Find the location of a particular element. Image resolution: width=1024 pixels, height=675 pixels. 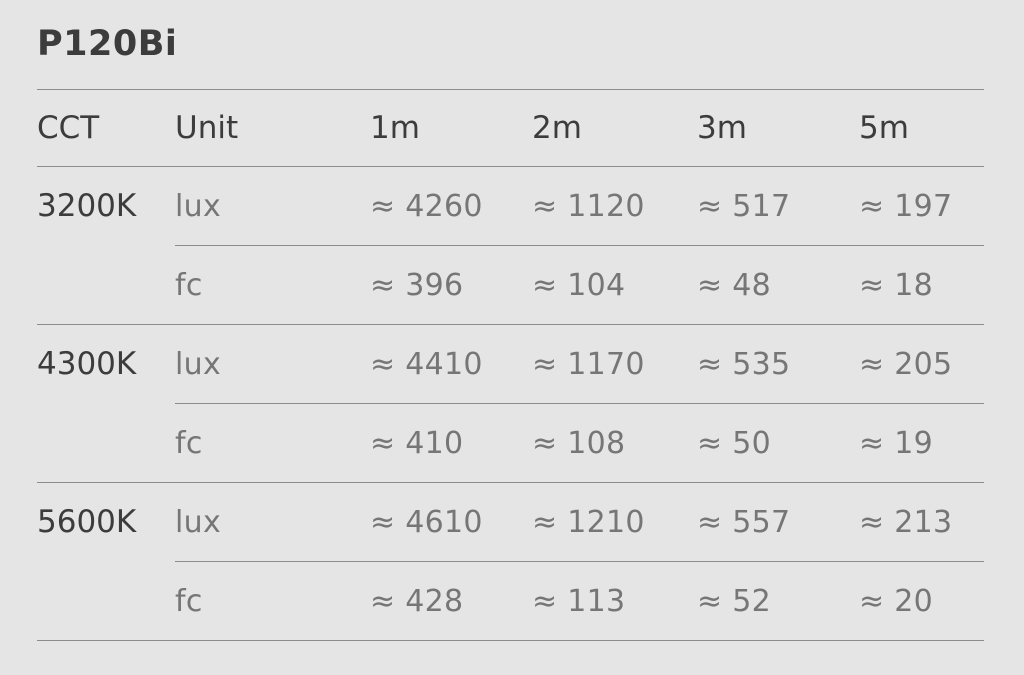

value-cell: ≈ 428 is located at coordinates (451, 601).